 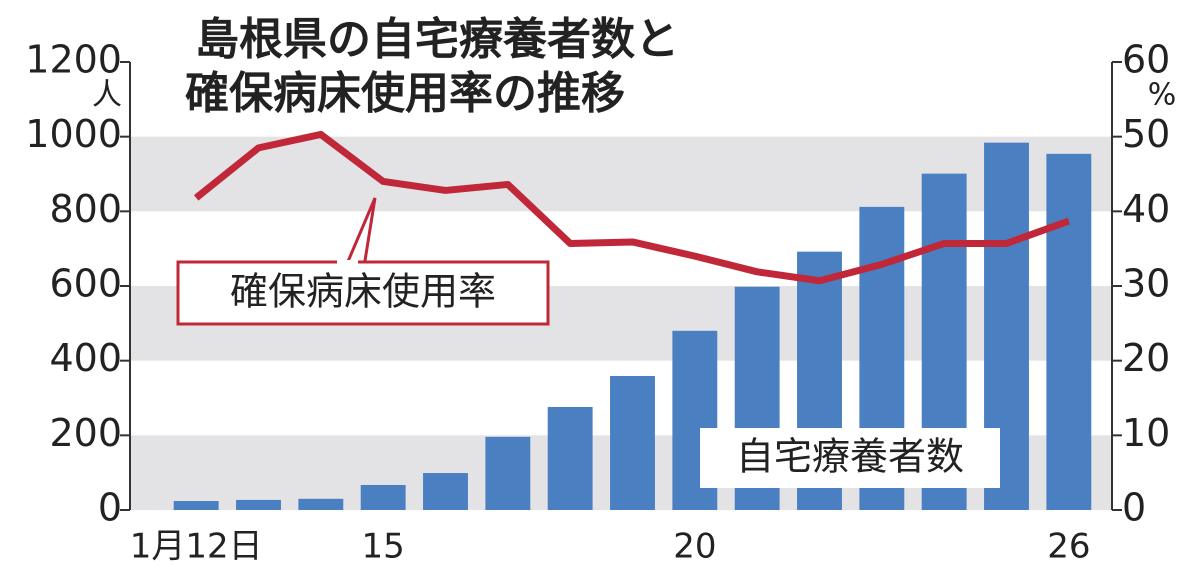 I want to click on y-tick-label: 1000, so click(x=73, y=134).